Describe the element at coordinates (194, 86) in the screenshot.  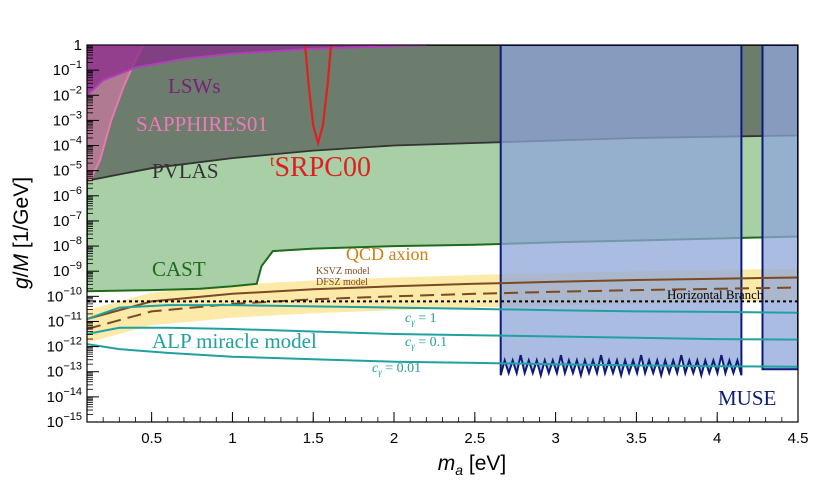
I see `lsws-label: LSWs` at that location.